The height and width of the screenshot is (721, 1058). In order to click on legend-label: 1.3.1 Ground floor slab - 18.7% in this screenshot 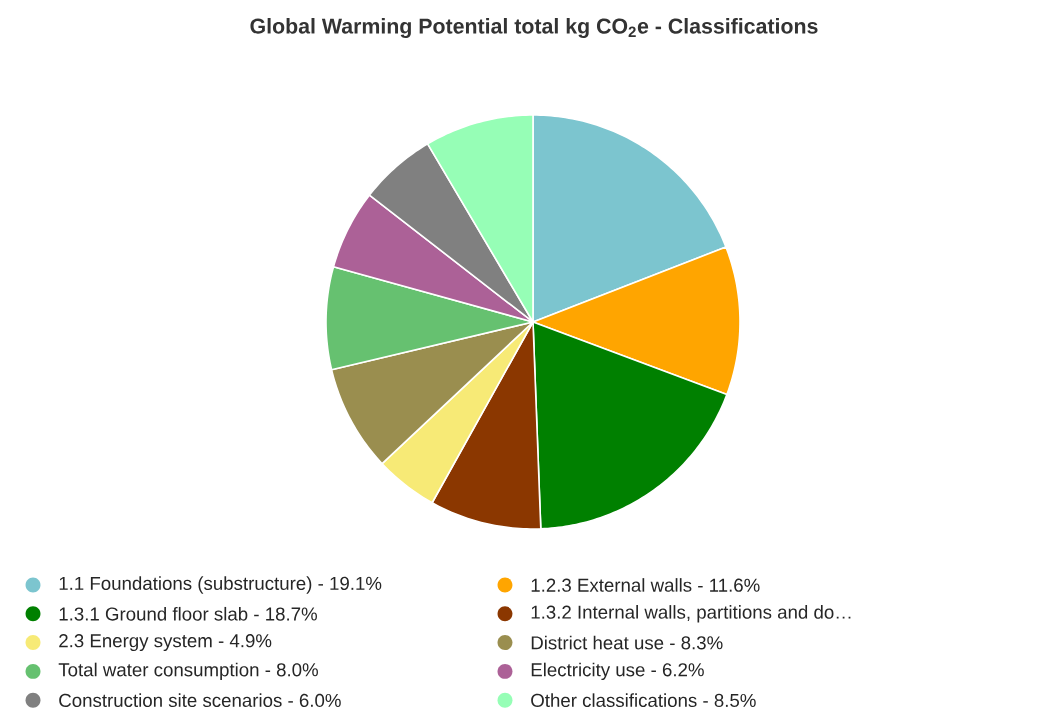, I will do `click(188, 613)`.